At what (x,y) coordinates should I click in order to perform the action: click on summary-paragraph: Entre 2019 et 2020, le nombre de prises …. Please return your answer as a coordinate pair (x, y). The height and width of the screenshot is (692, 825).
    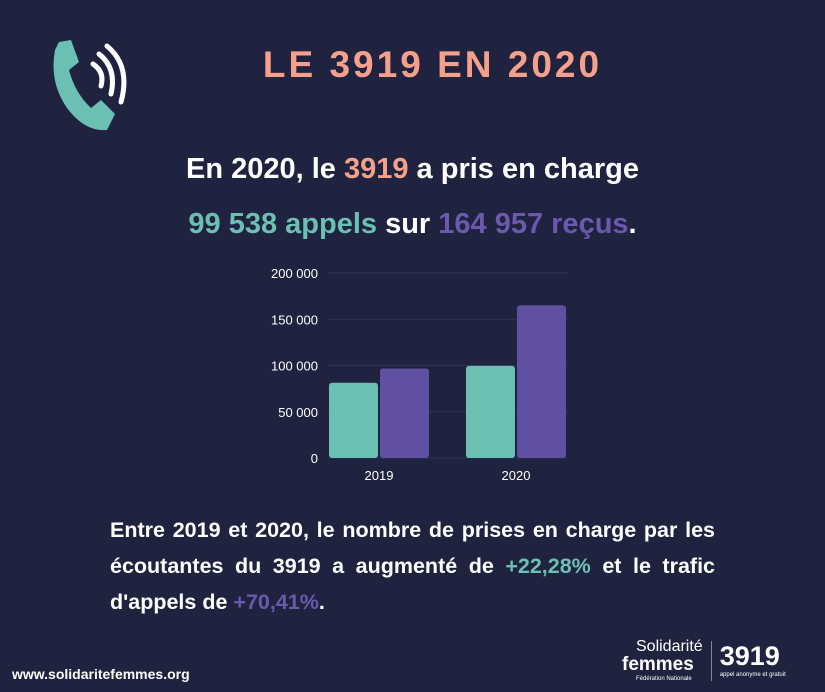
    Looking at the image, I should click on (412, 566).